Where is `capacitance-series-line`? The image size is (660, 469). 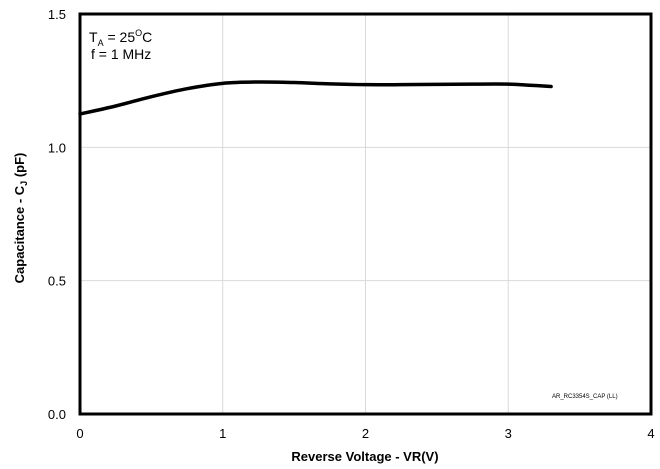 capacitance-series-line is located at coordinates (315, 98).